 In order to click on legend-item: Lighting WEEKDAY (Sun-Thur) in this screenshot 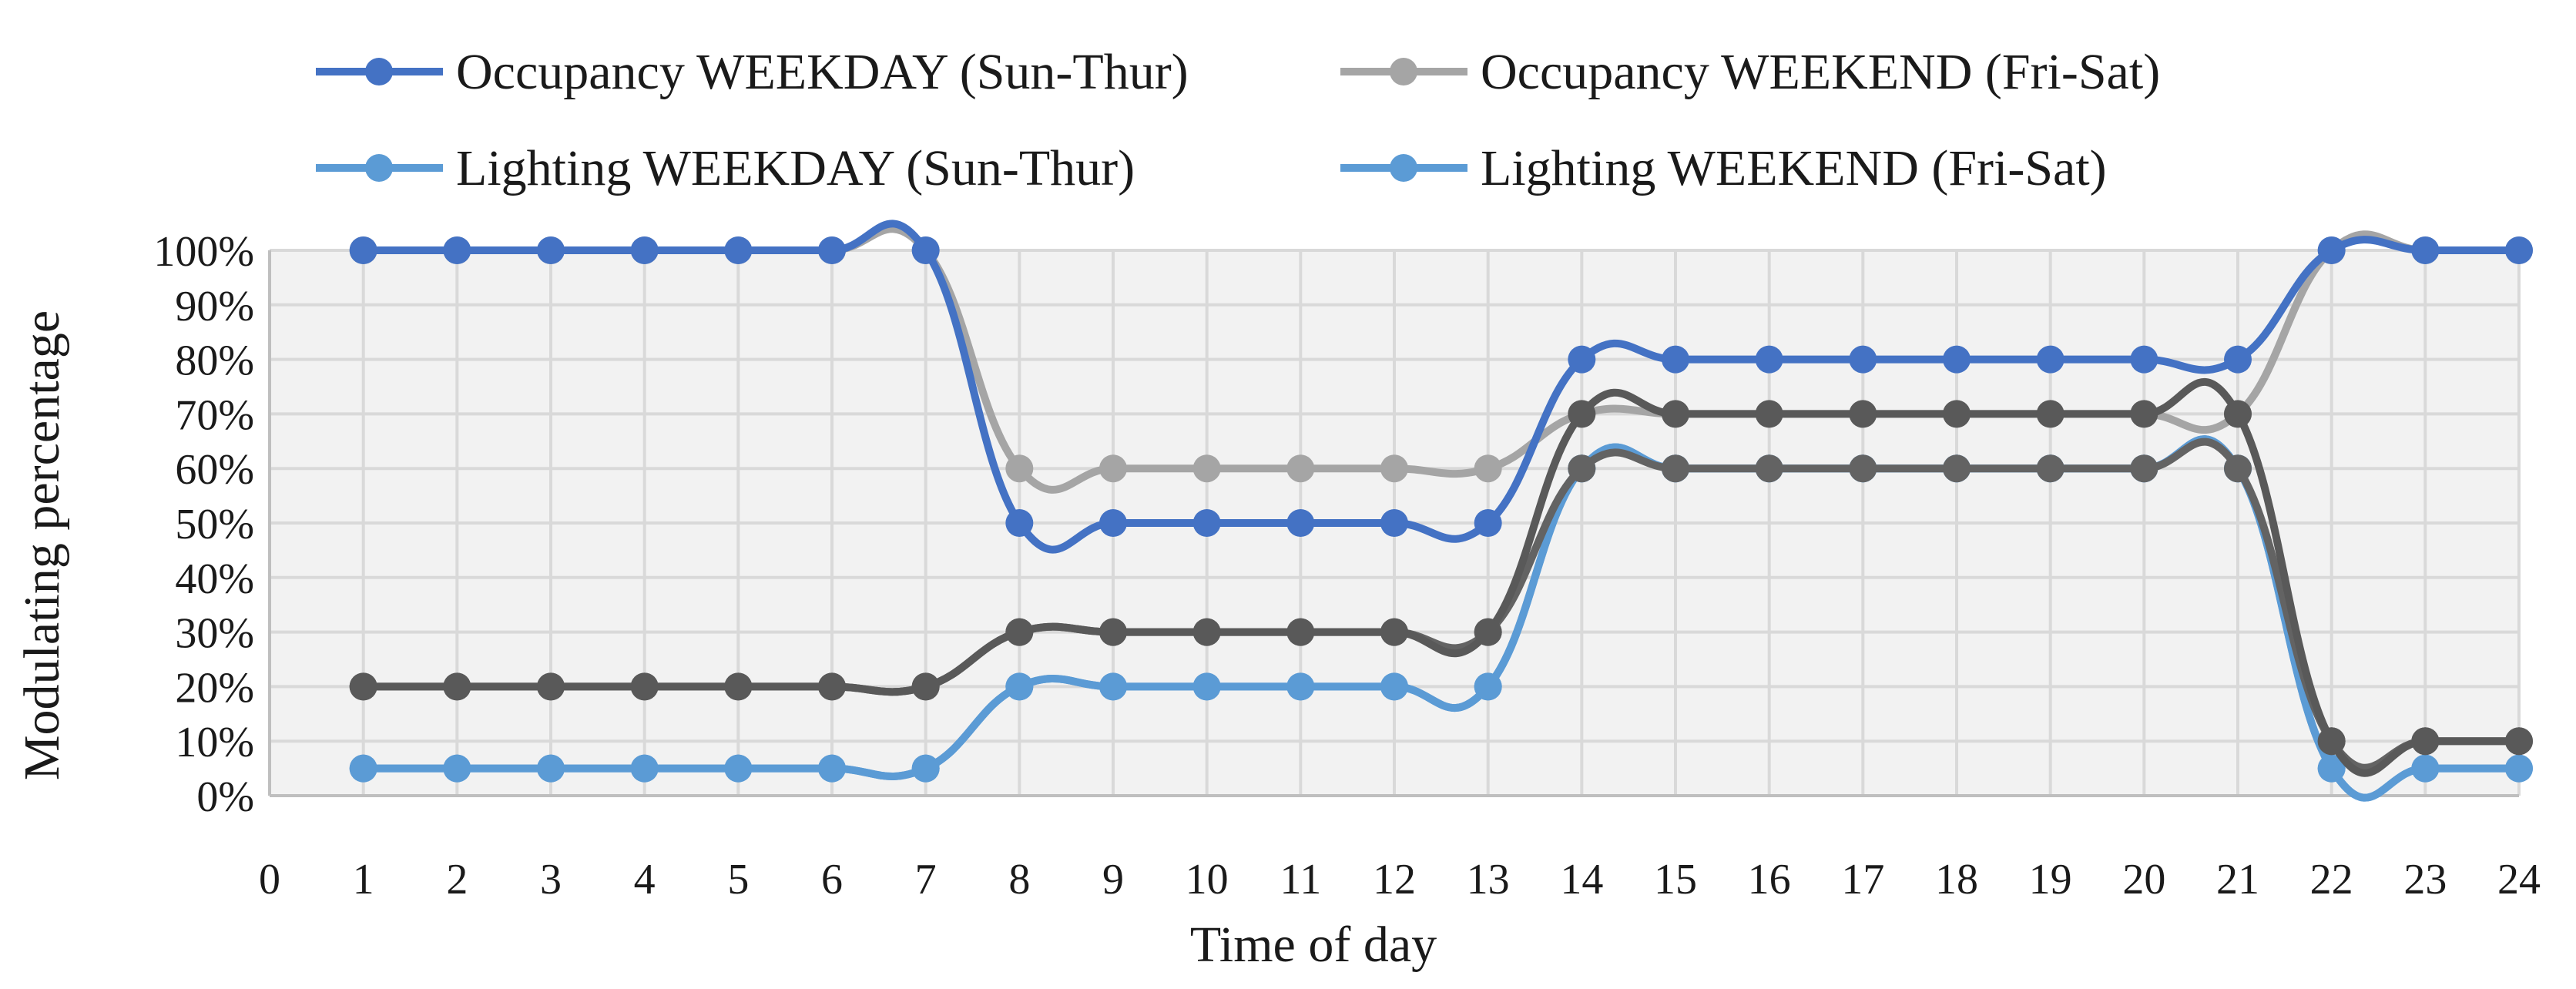, I will do `click(725, 168)`.